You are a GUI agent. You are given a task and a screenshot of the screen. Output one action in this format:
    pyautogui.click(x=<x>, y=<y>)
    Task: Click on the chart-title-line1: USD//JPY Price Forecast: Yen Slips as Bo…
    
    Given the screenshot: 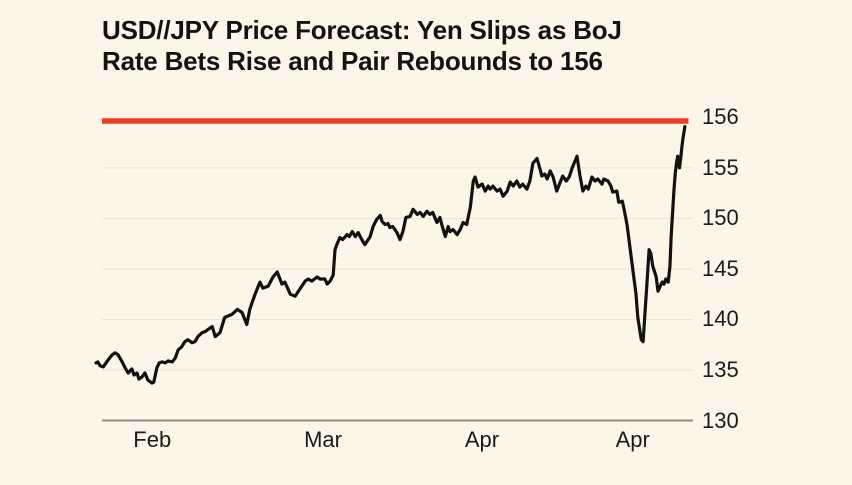 What is the action you would take?
    pyautogui.click(x=362, y=30)
    